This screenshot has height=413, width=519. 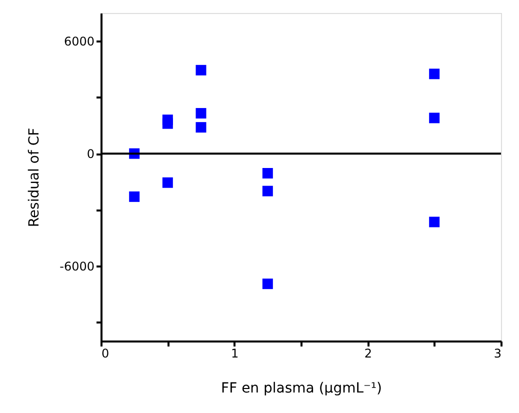 I want to click on x-tick-label: 3, so click(x=498, y=353).